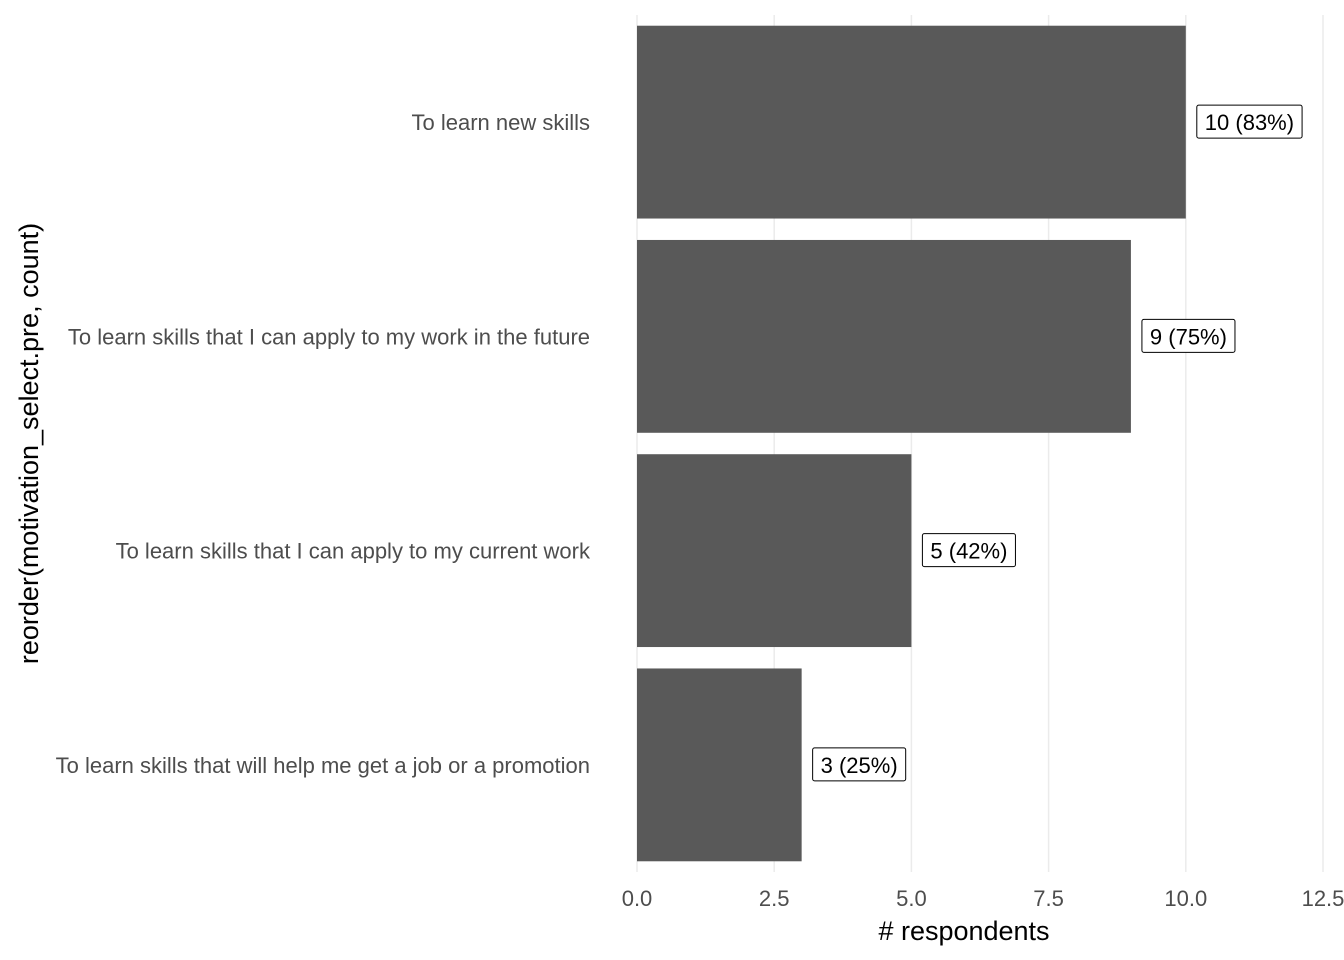 The image size is (1344, 960). I want to click on data-label: 3 (25%), so click(859, 764).